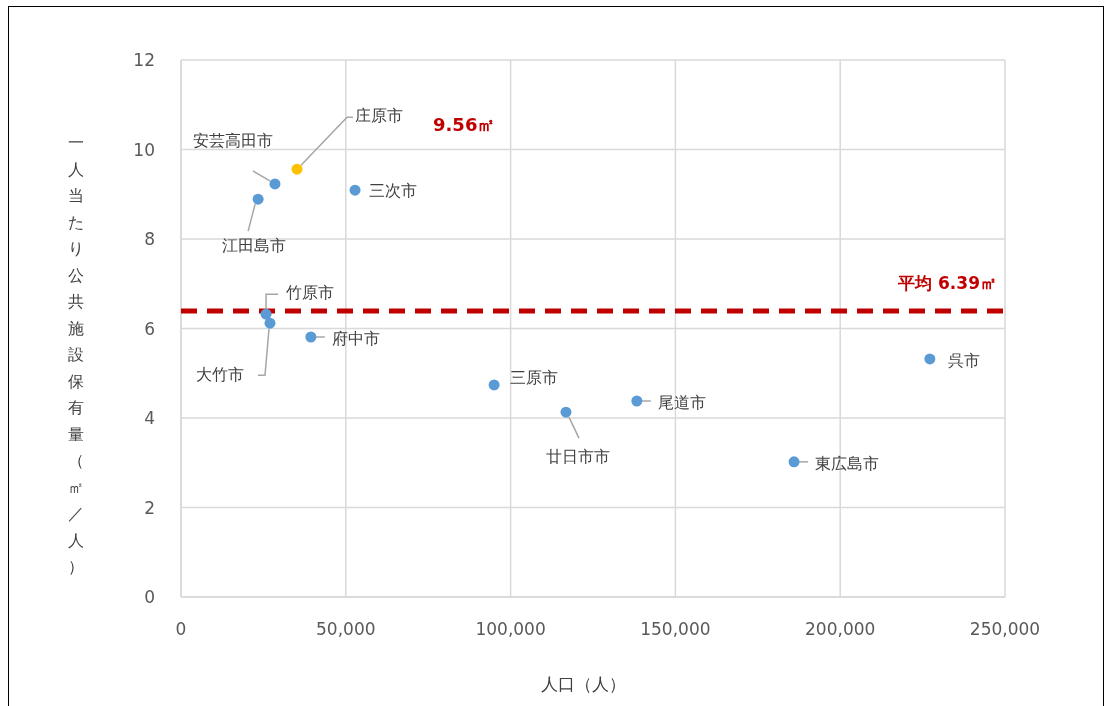 This screenshot has width=1110, height=706. What do you see at coordinates (149, 328) in the screenshot?
I see `y-tick-label: 6` at bounding box center [149, 328].